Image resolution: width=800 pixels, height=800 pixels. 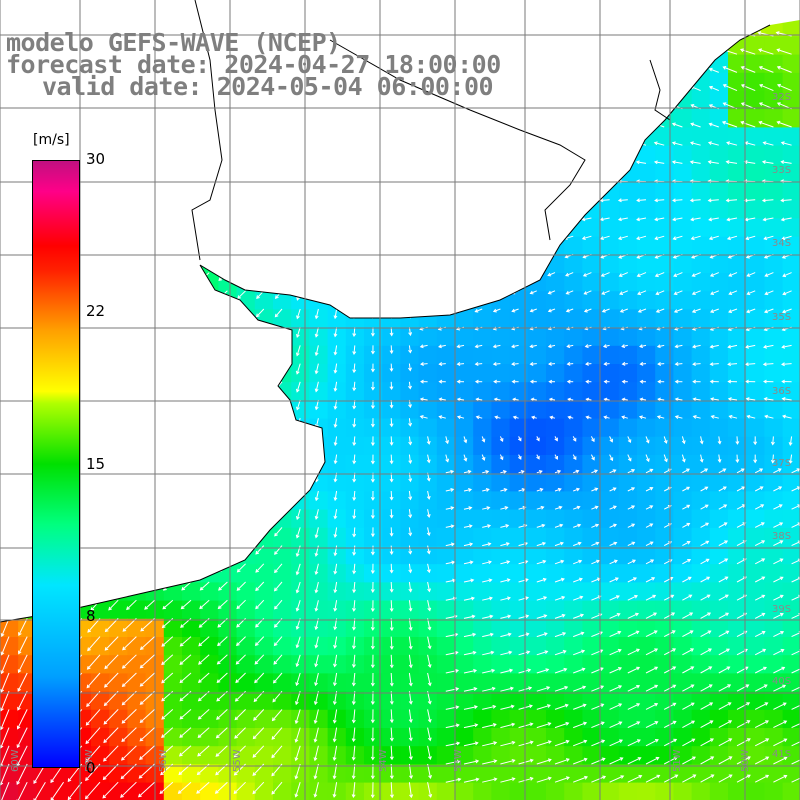 What do you see at coordinates (781, 97) in the screenshot?
I see `lat-label: 32S` at bounding box center [781, 97].